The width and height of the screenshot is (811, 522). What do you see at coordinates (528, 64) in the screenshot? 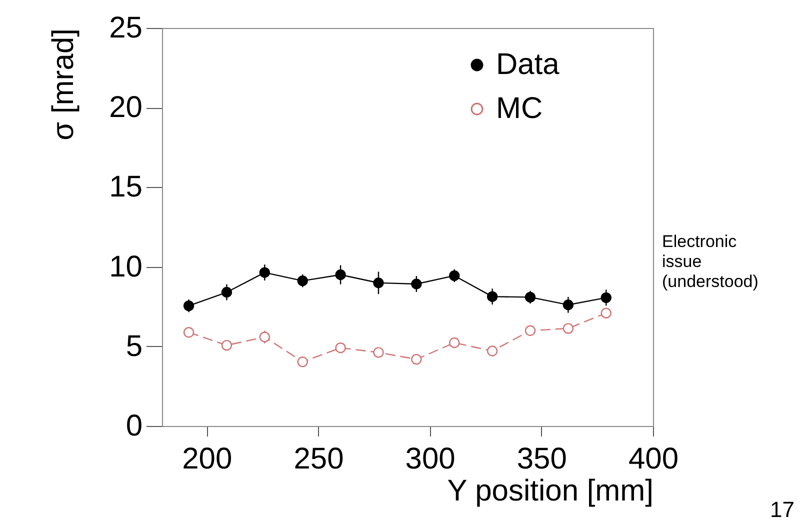
I see `legend-label: Data` at bounding box center [528, 64].